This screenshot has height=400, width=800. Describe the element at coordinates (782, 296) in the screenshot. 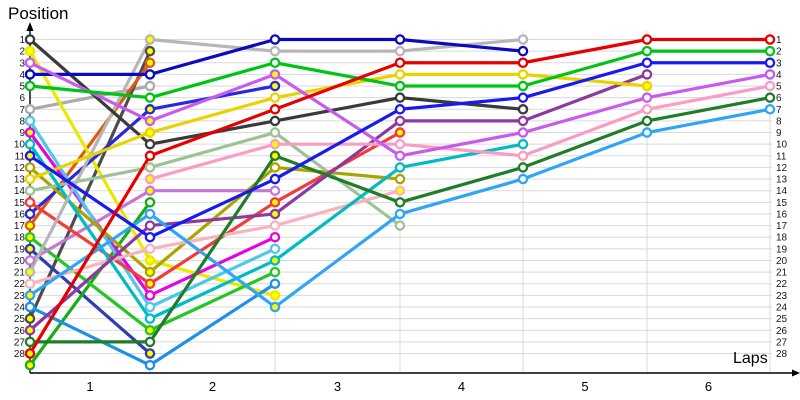

I see `y-tick-label-right: 23` at that location.